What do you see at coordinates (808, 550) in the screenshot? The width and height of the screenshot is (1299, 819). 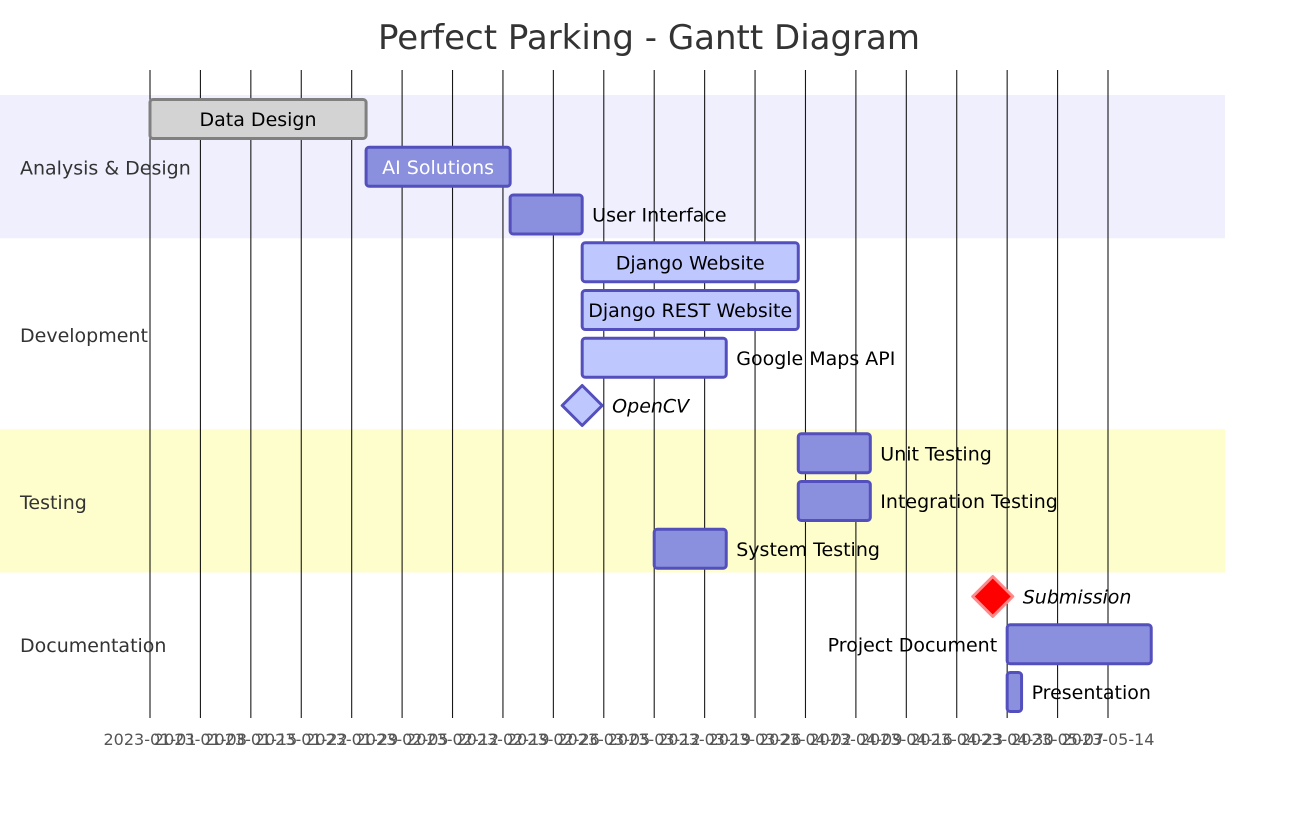 I see `task-label: System Testing` at bounding box center [808, 550].